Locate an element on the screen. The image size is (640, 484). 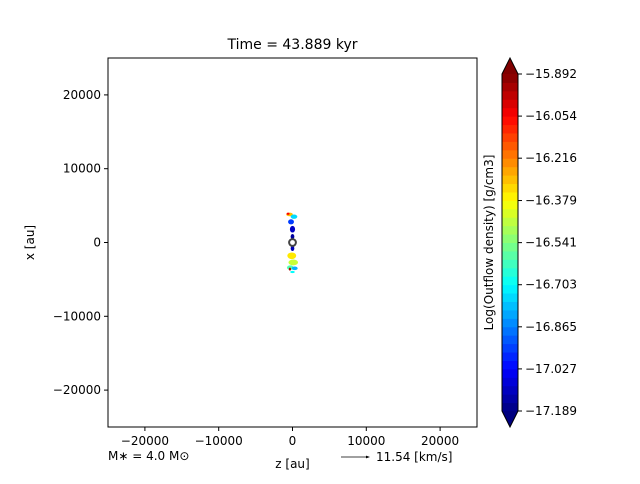
y-axis-ticks: −20000 −10000 0 10000 20000 is located at coordinates (80, 242).